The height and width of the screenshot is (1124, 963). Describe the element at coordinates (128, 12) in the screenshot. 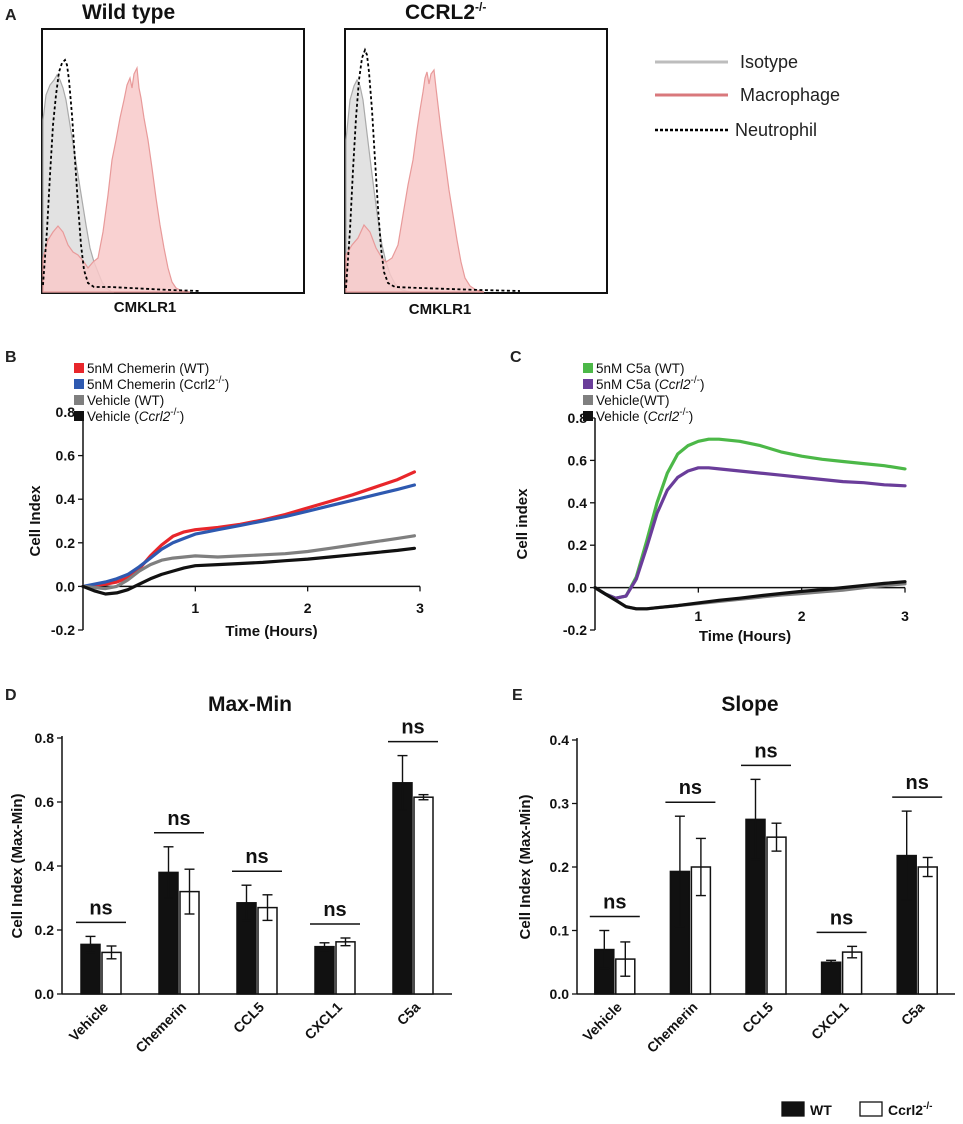

I see `hist-title-wild-type: Wild type` at that location.